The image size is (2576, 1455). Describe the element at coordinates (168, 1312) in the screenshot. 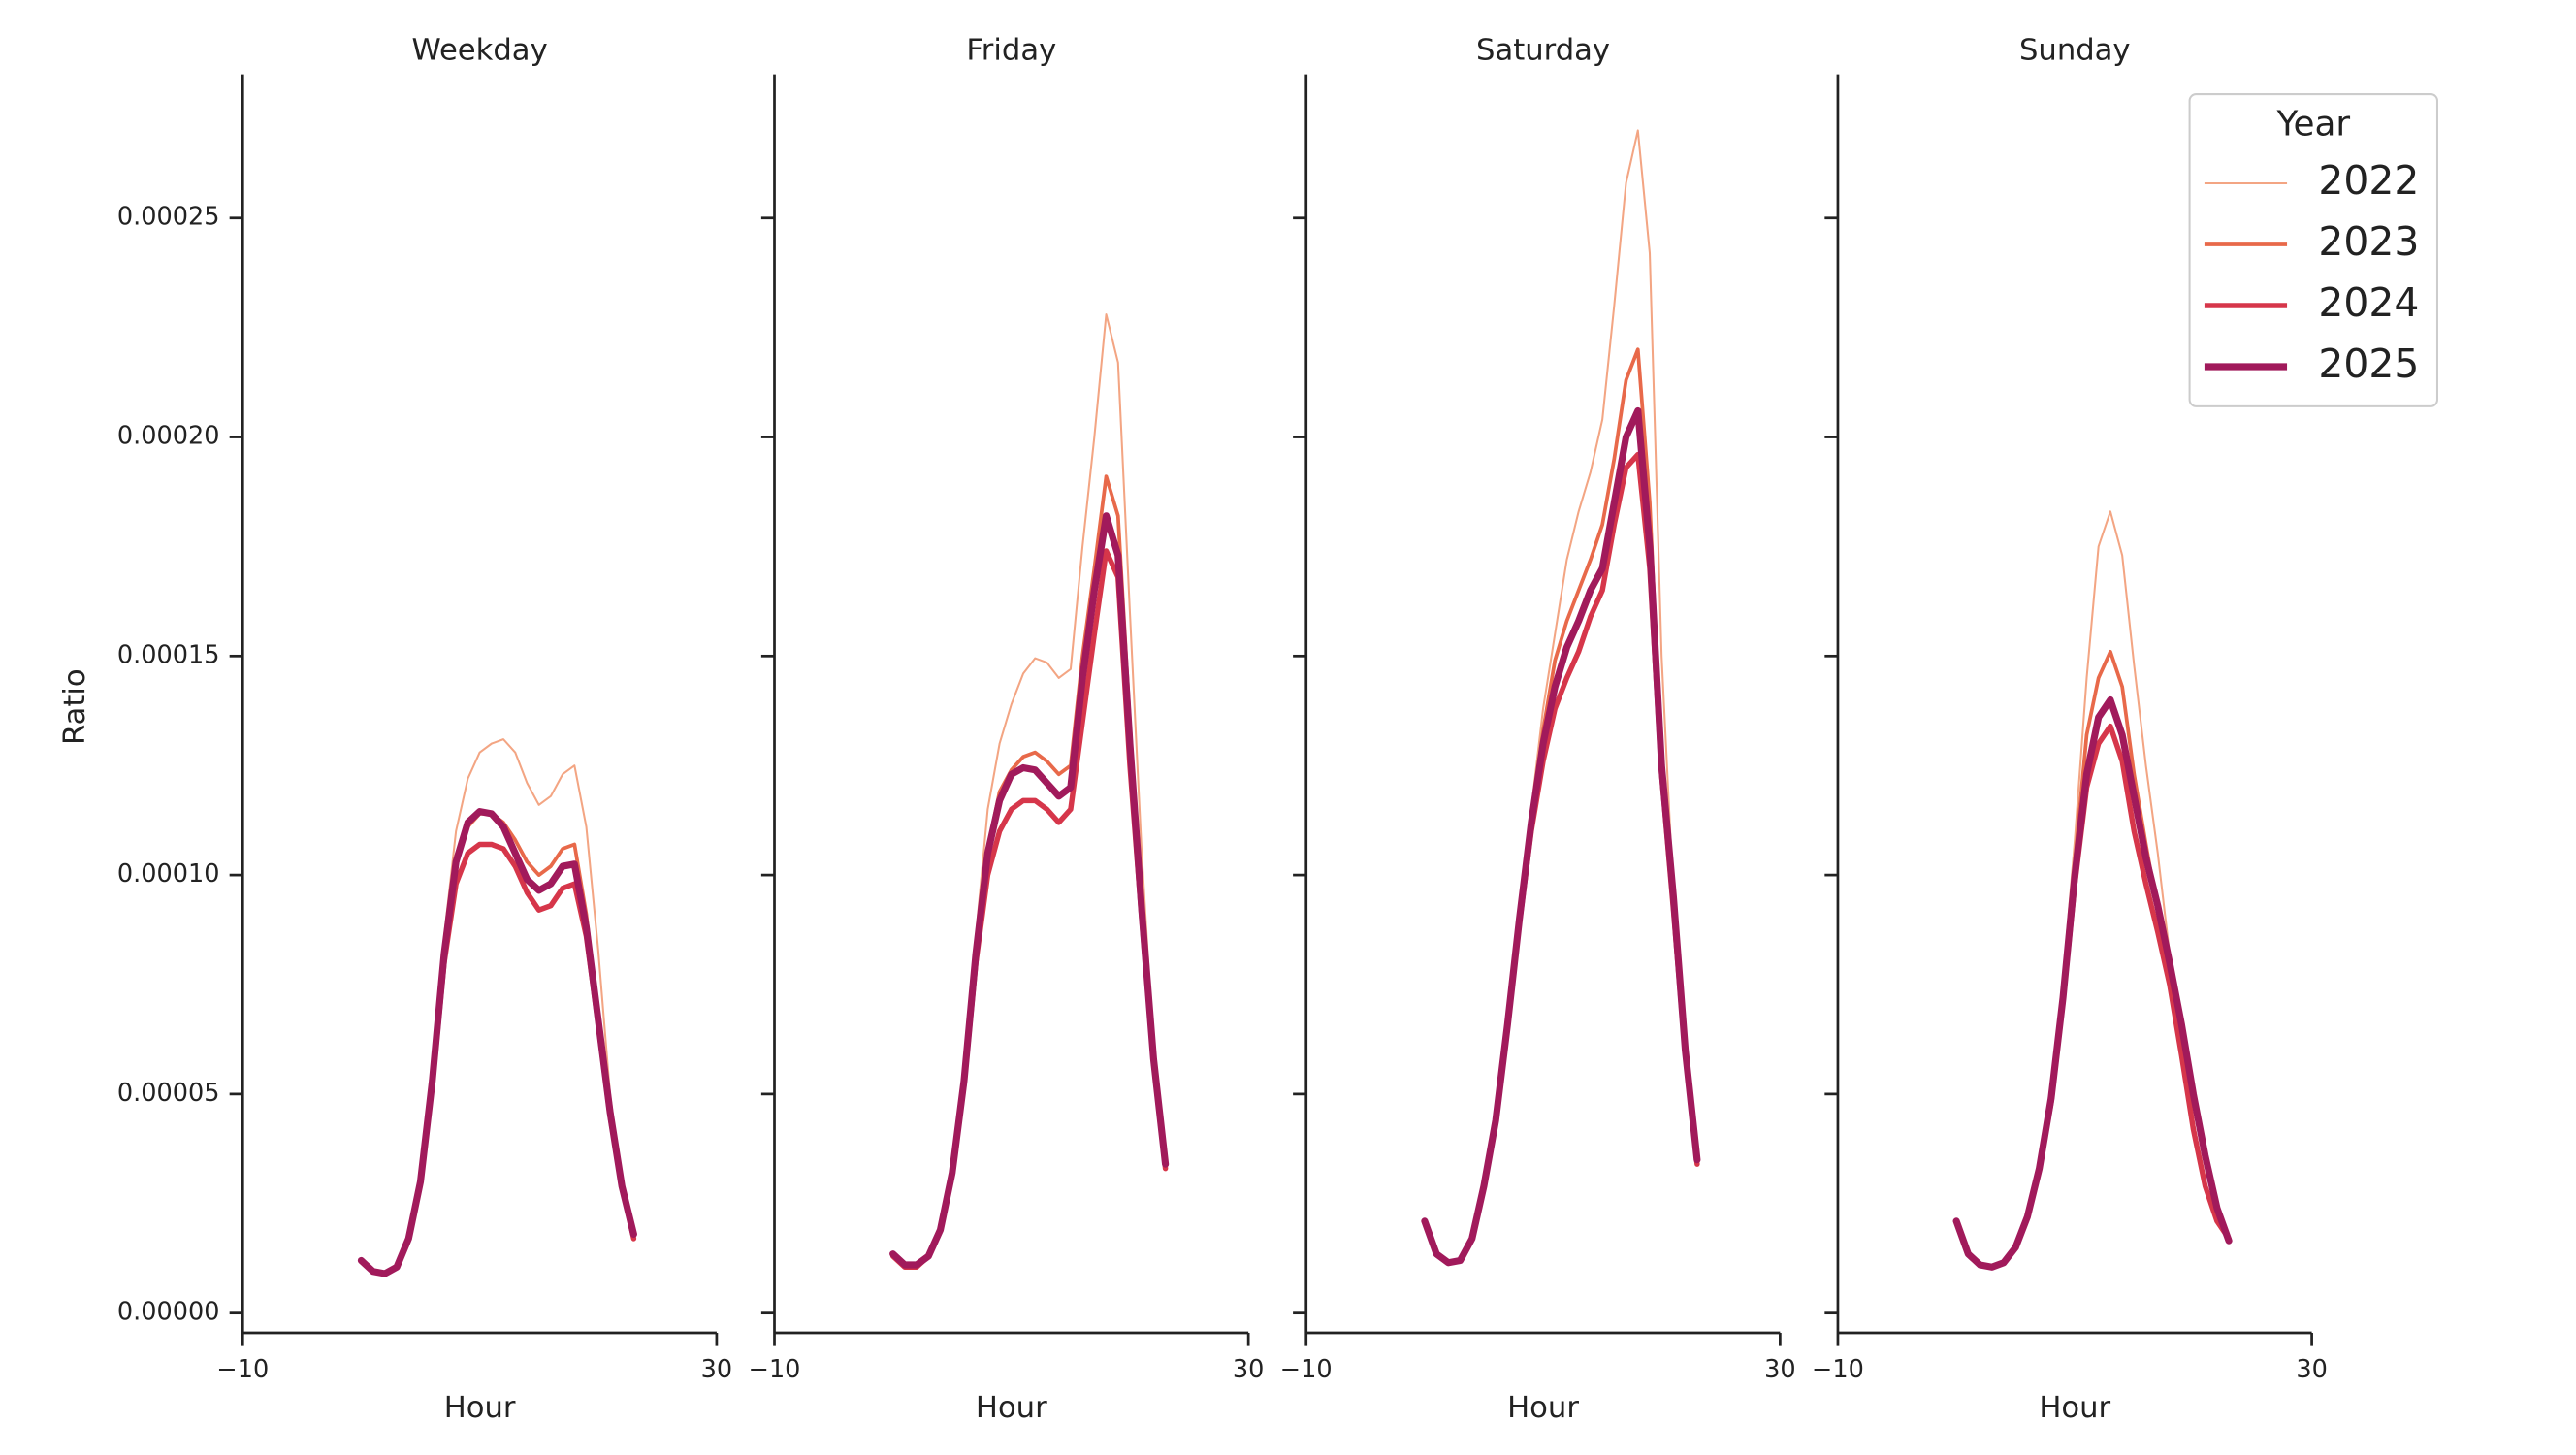

I see `y-tick-label: 0.00000` at that location.